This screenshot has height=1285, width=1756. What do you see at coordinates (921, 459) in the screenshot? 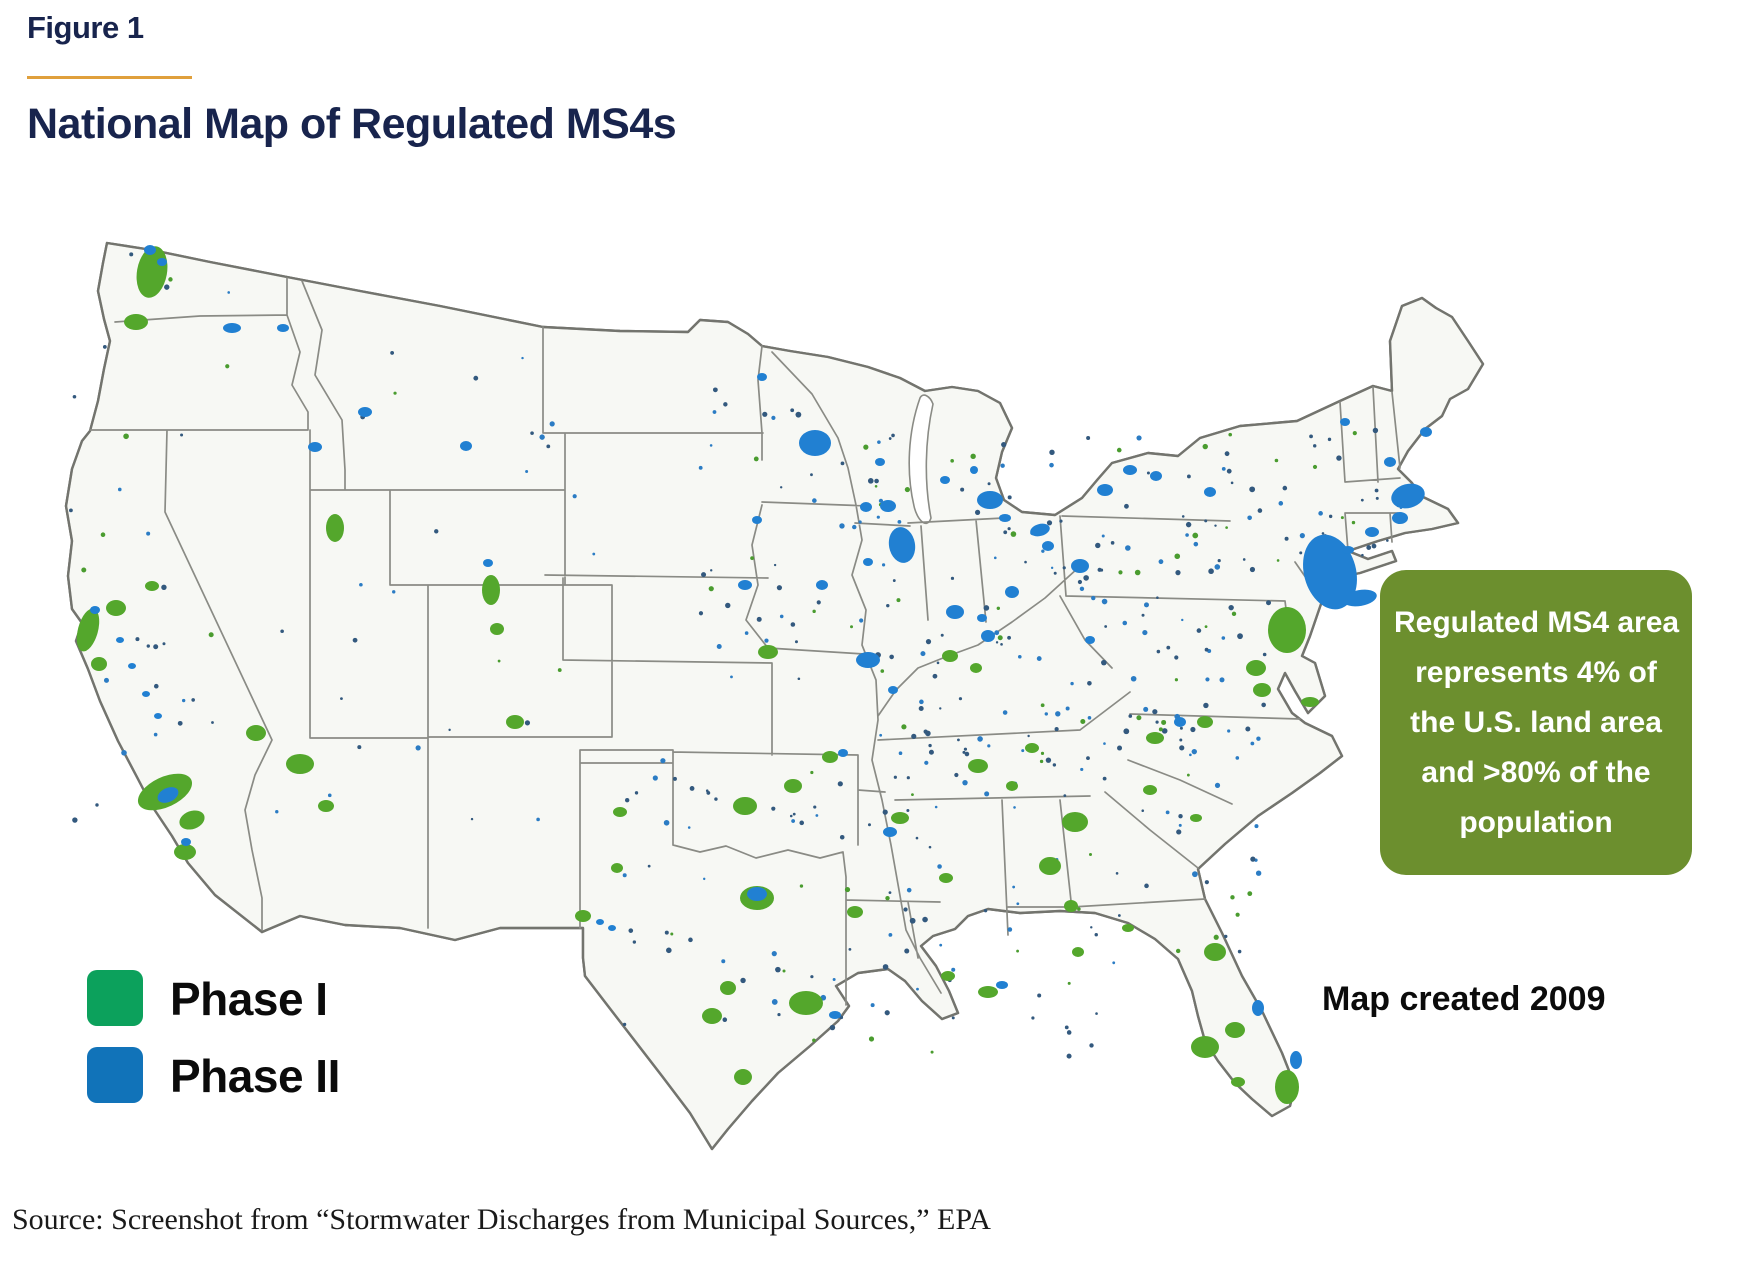
I see `lake-michigan` at bounding box center [921, 459].